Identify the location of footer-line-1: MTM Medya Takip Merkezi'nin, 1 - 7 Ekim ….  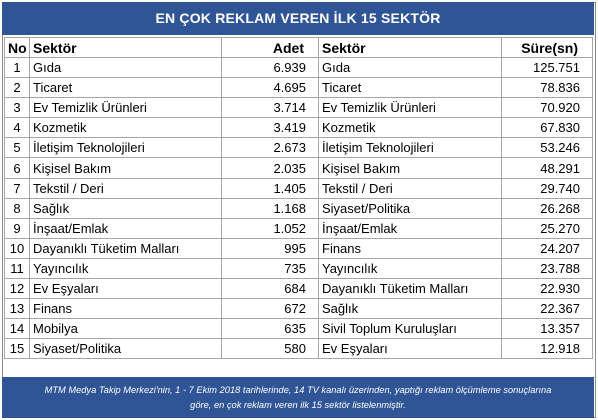
(298, 390).